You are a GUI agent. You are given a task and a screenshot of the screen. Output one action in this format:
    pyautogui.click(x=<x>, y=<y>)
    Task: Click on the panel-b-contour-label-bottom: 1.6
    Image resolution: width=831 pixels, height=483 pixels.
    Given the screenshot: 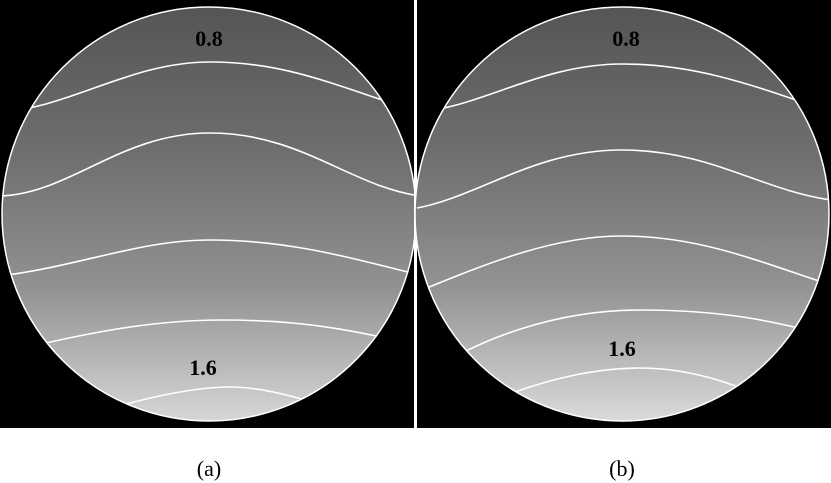 What is the action you would take?
    pyautogui.click(x=622, y=348)
    